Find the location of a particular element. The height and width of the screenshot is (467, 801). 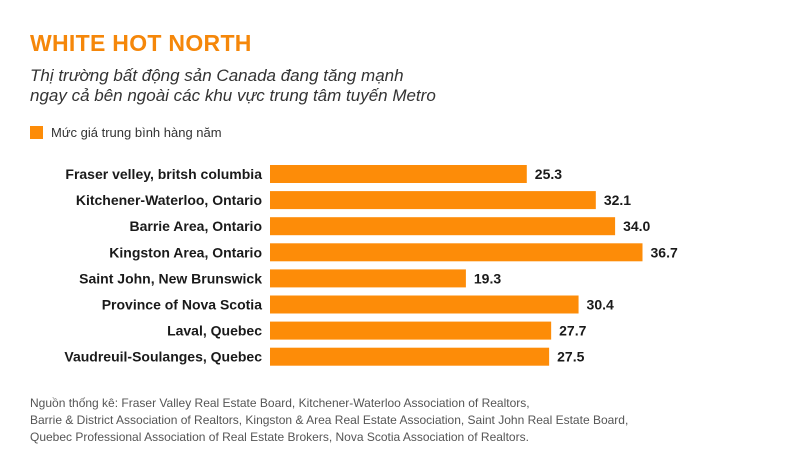

category-label: Vaudreuil-Soulanges, Quebec is located at coordinates (163, 357).